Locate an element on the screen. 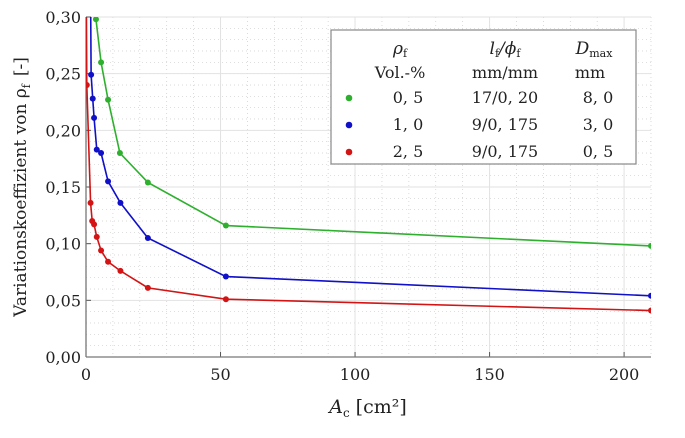 The image size is (685, 438). y-axis-label: Variationskoeffizient von ρf[-] is located at coordinates (22, 187).